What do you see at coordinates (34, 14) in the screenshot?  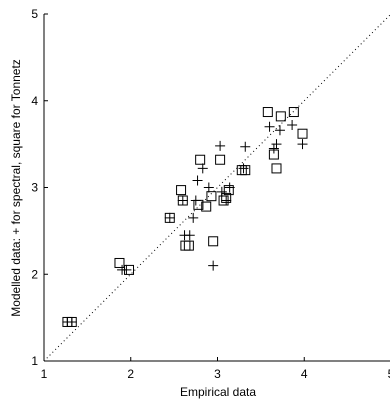 I see `y-tick-label: 5` at bounding box center [34, 14].